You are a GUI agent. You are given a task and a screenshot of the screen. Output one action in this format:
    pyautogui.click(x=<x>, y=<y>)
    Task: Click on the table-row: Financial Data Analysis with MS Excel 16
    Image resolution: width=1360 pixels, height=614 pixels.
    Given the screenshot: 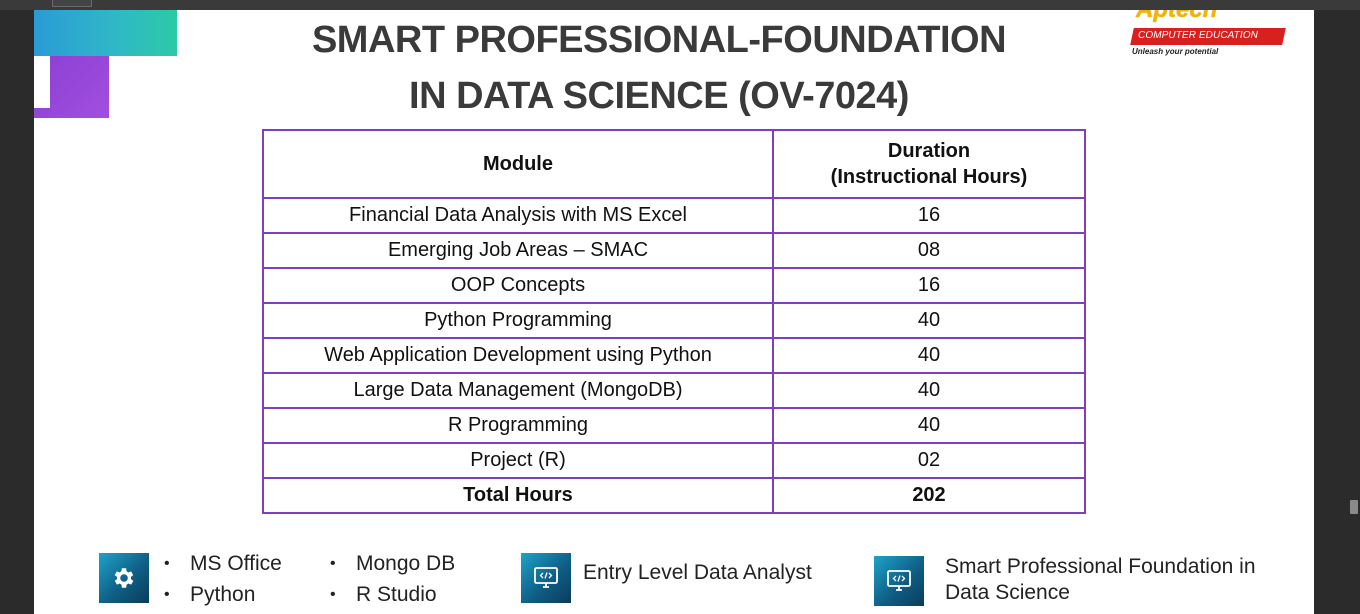 What is the action you would take?
    pyautogui.click(x=674, y=215)
    